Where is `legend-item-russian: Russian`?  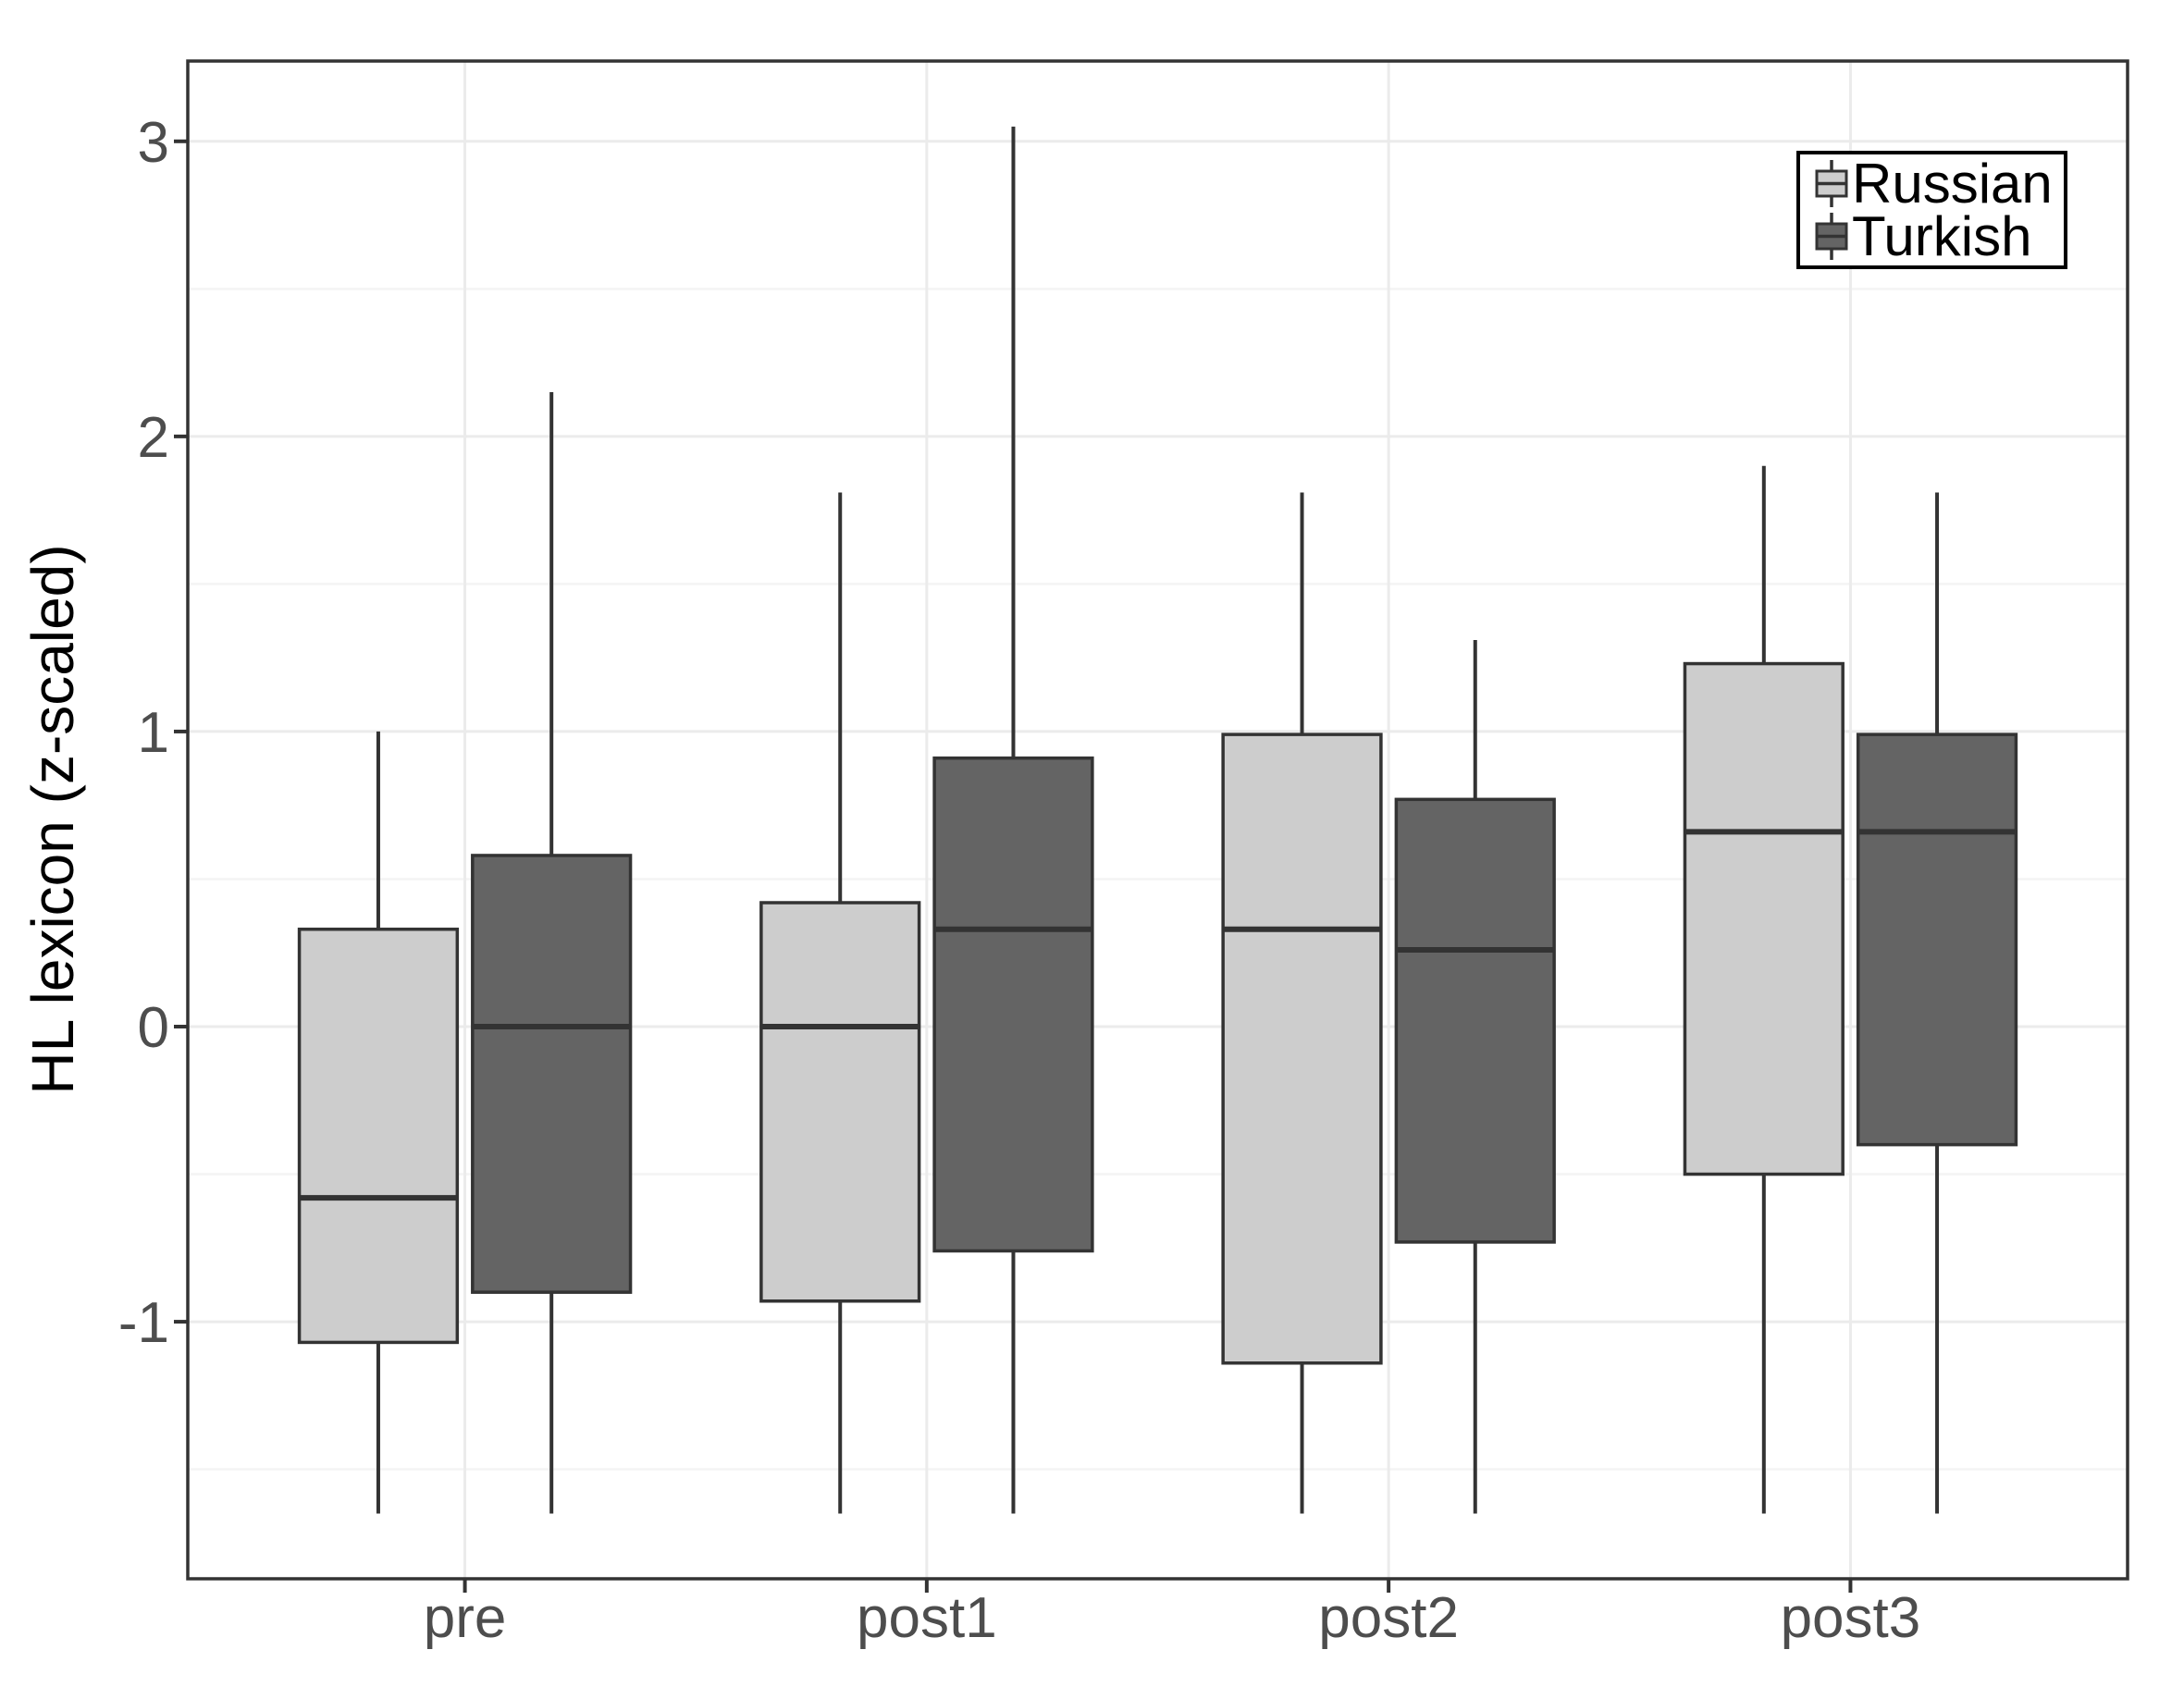 legend-item-russian: Russian is located at coordinates (1937, 184).